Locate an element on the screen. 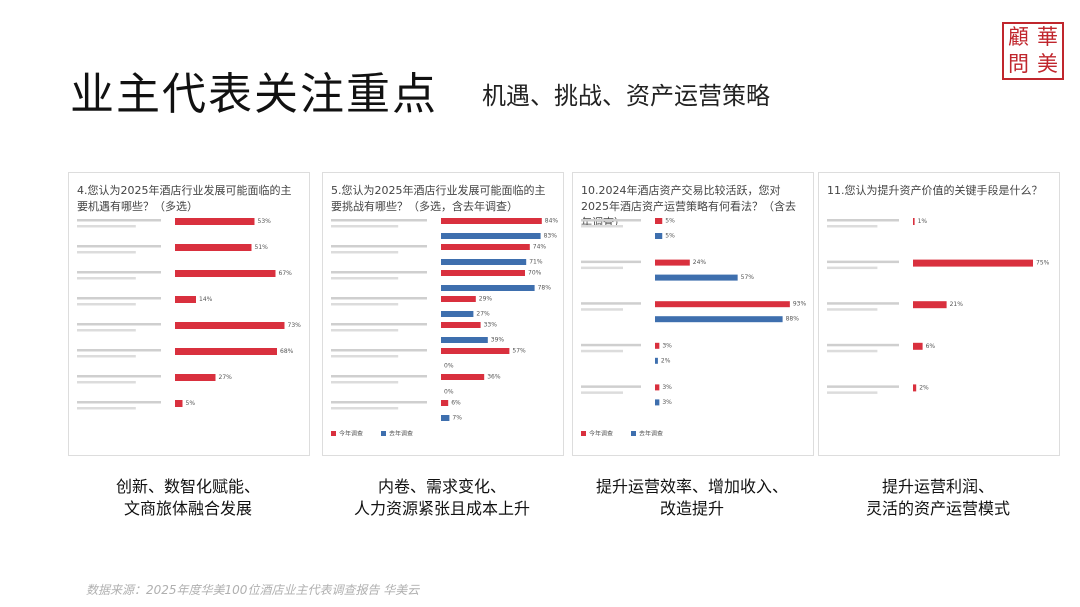  chart-panel: 11.您认为提升资产价值的关键手段是什么？ 1% 75% 21% 6% 2% is located at coordinates (939, 314).